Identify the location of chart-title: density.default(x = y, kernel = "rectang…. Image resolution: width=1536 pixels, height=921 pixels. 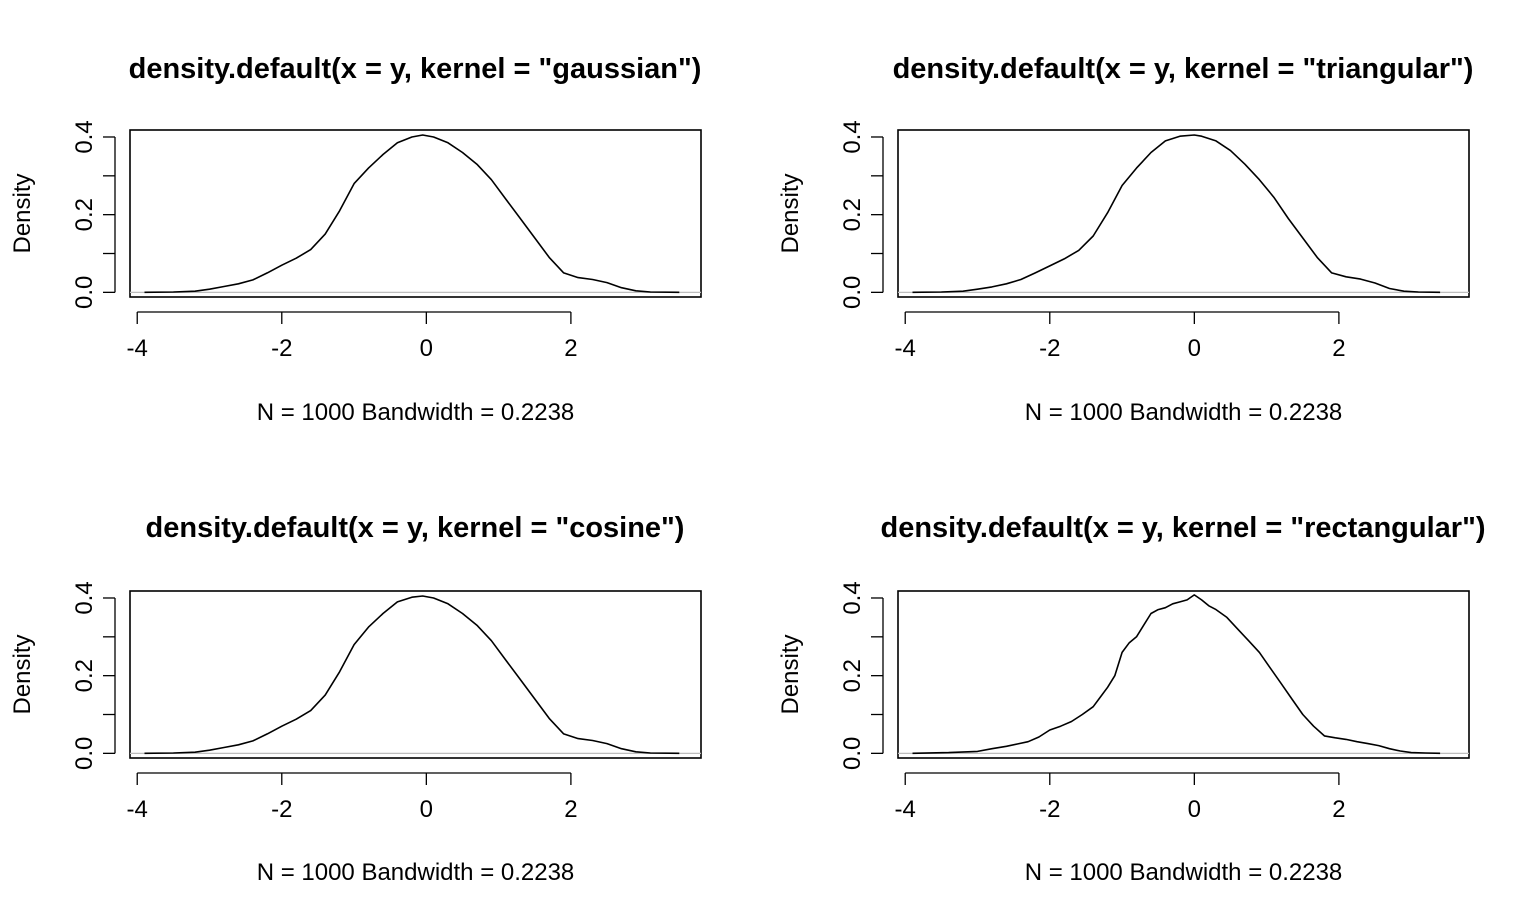
(1182, 528).